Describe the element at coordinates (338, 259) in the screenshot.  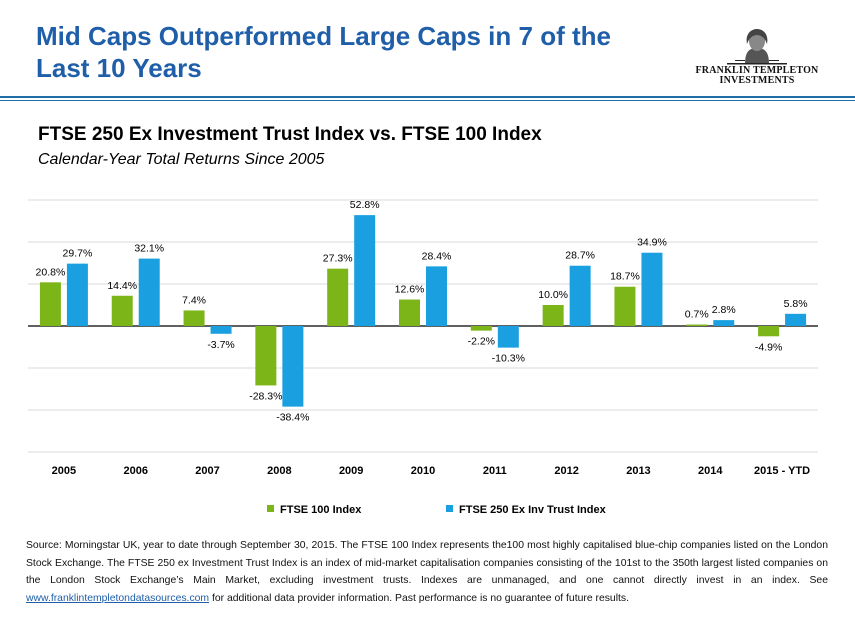
I see `data-label-ftse-100-2009: 27.3%` at that location.